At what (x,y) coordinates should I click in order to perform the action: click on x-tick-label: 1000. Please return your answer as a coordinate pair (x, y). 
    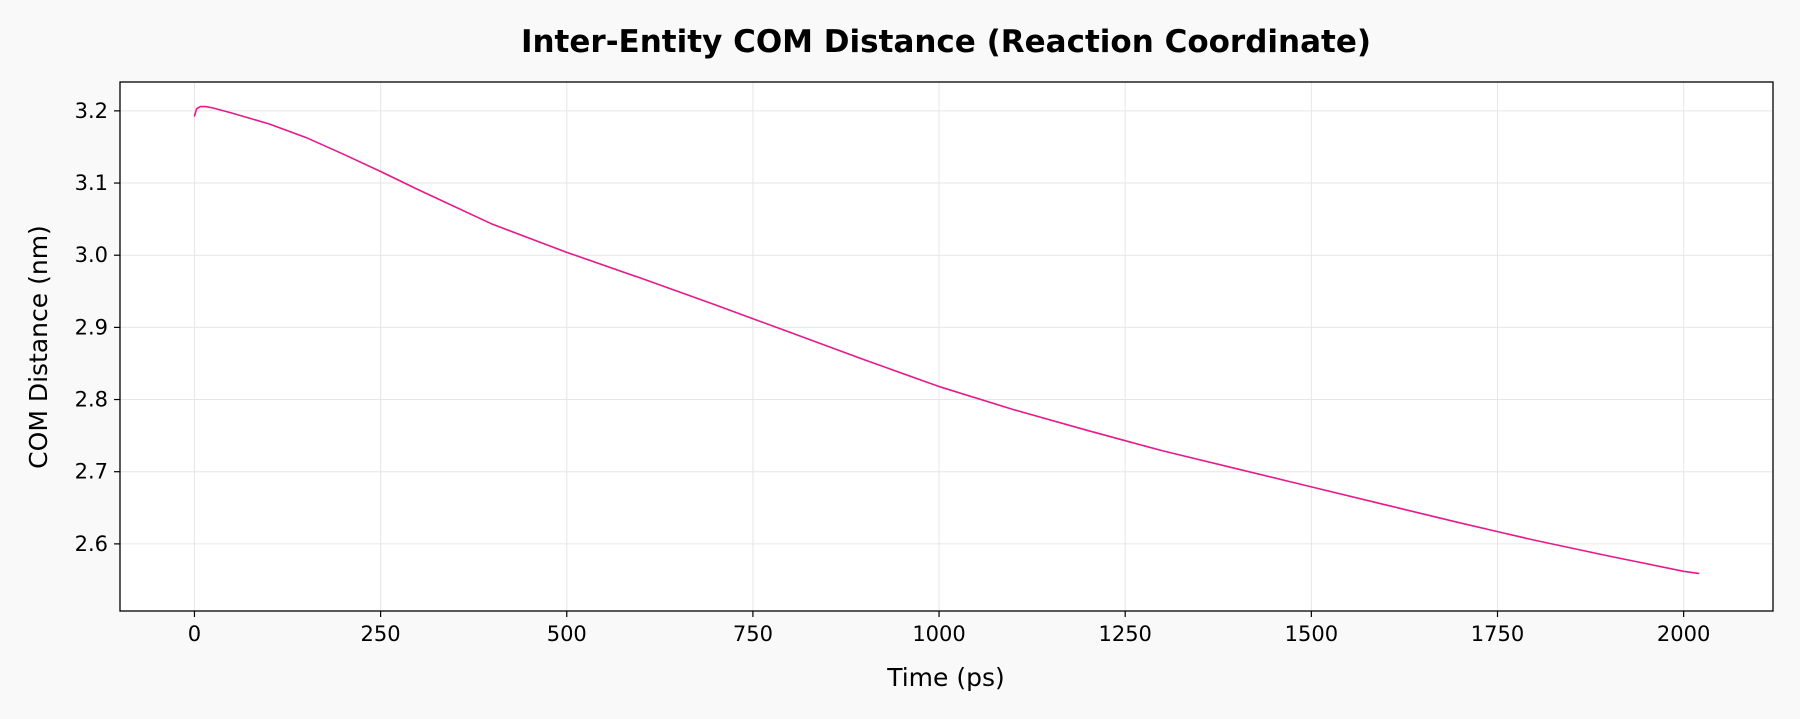
    Looking at the image, I should click on (938, 634).